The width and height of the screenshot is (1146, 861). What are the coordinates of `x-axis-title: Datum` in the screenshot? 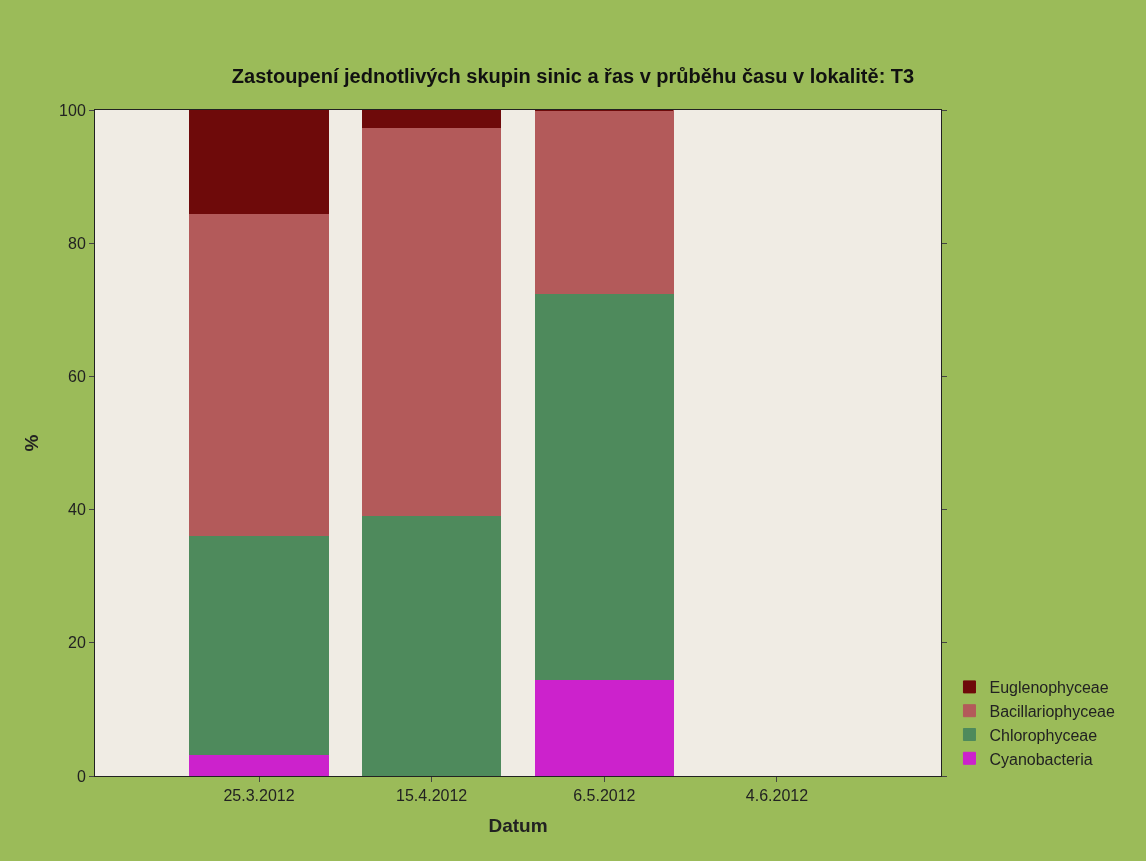 It's located at (518, 825).